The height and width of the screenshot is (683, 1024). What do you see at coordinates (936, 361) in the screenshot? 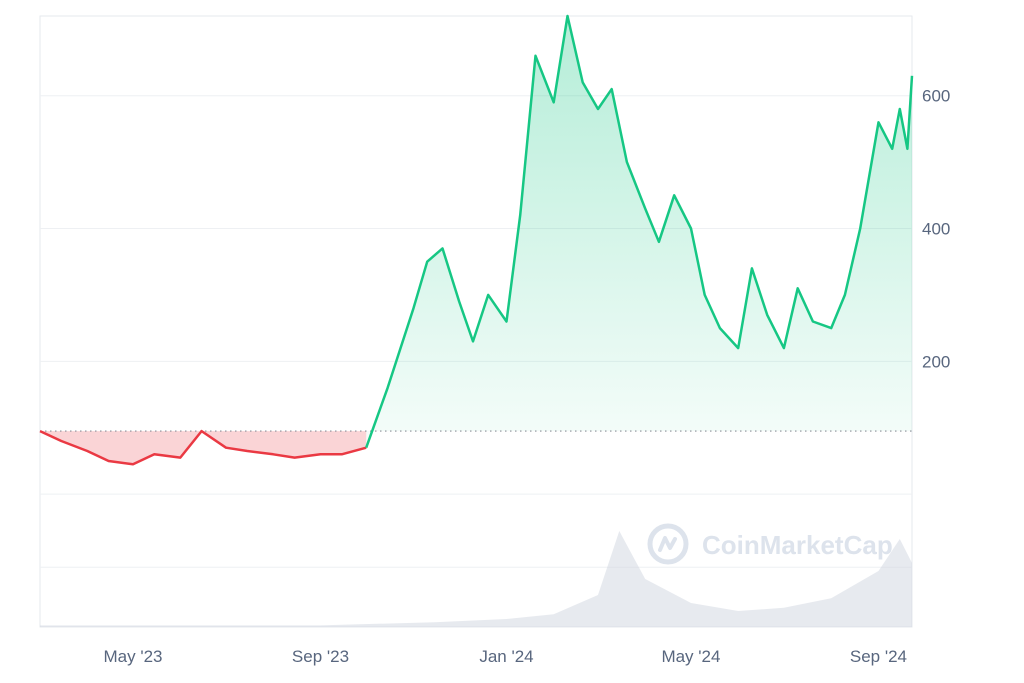
I see `y-tick-label: 200` at bounding box center [936, 361].